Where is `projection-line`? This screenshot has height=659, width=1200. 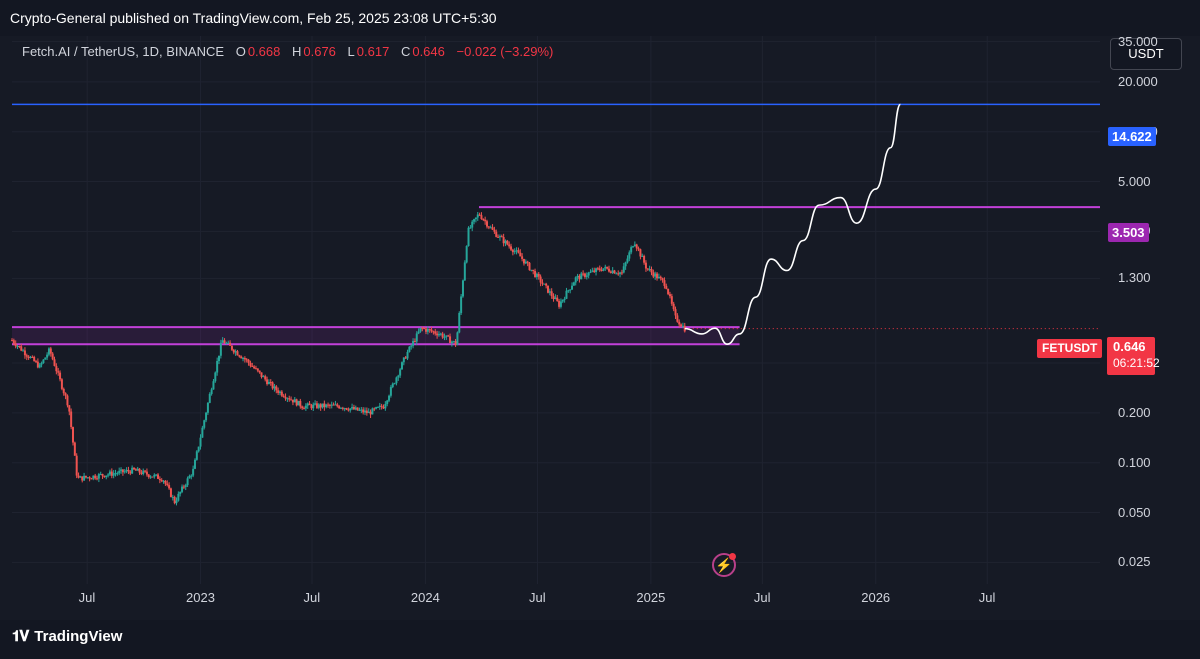 projection-line is located at coordinates (793, 224).